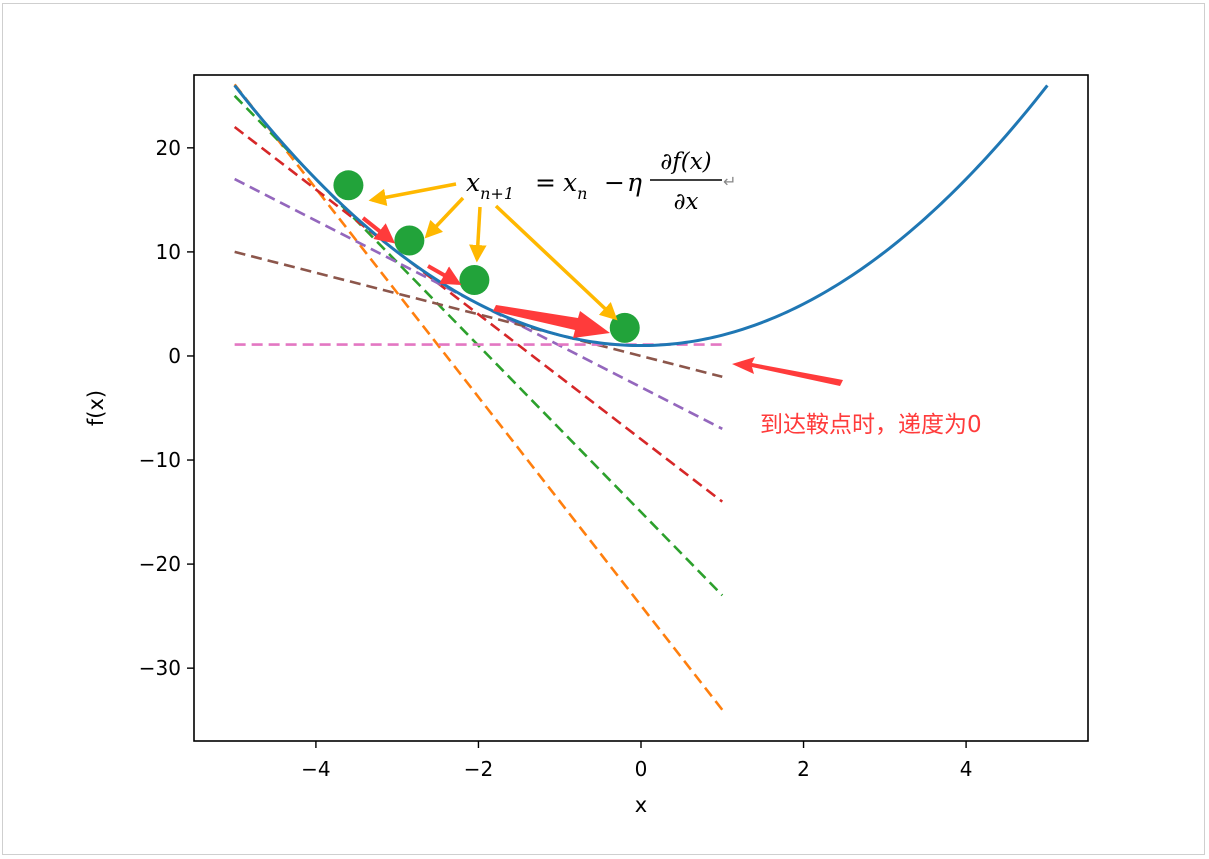 The image size is (1209, 859). What do you see at coordinates (160, 668) in the screenshot?
I see `y-tick-label: −30` at bounding box center [160, 668].